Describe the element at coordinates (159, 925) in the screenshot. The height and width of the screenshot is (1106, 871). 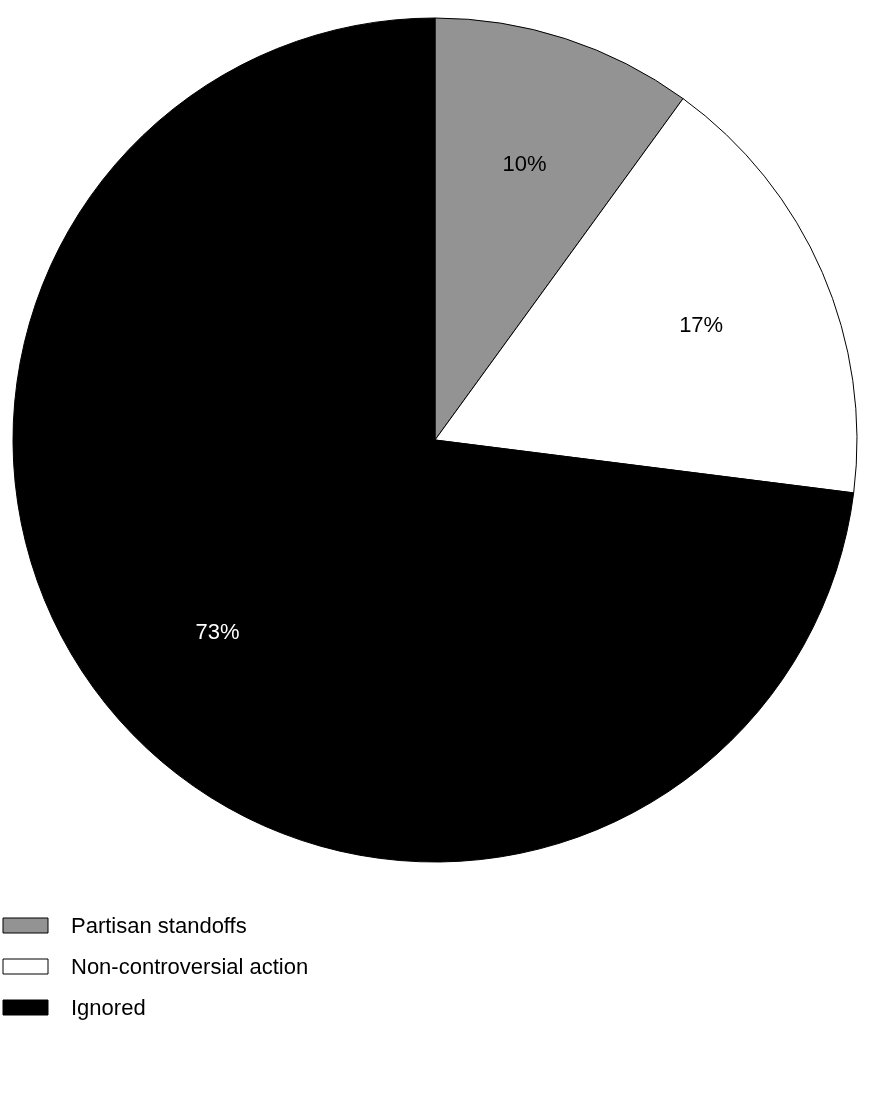
I see `legend-label: Partisan standoffs` at that location.